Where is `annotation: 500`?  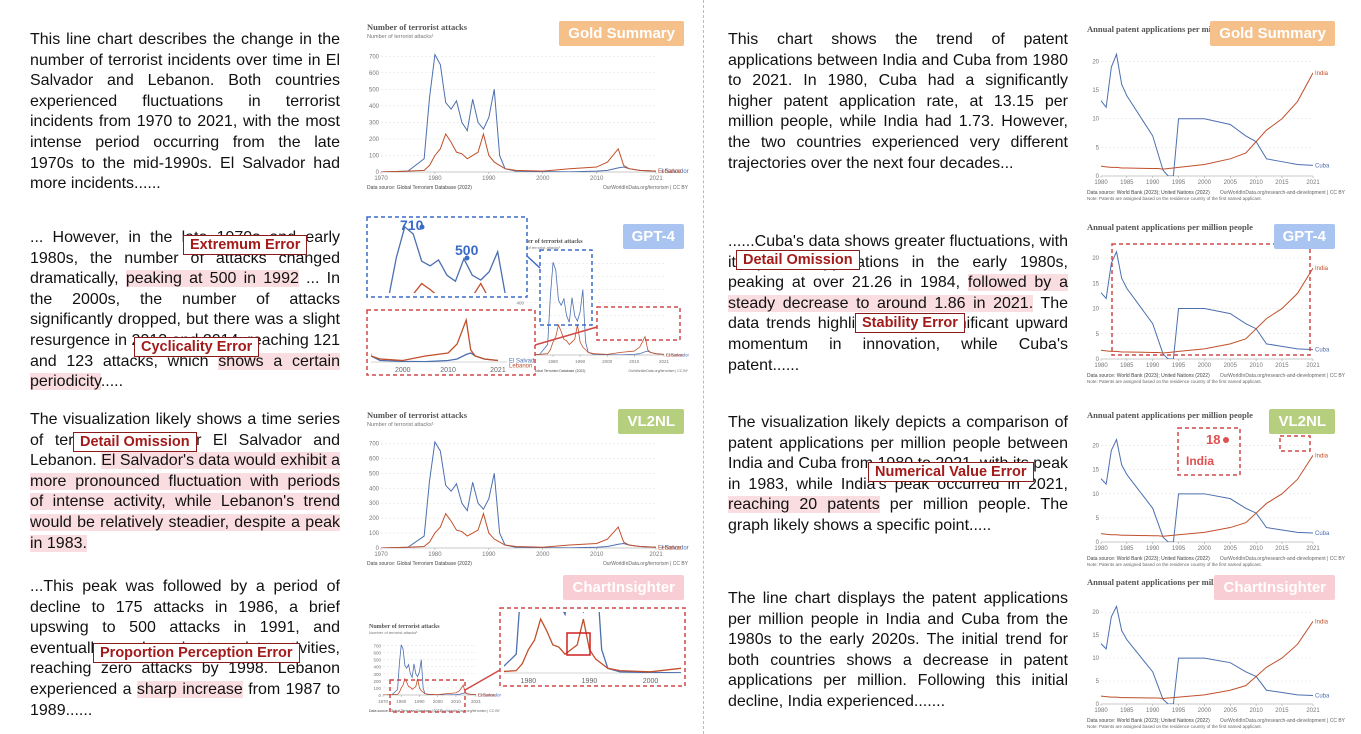
annotation: 500 is located at coordinates (467, 250).